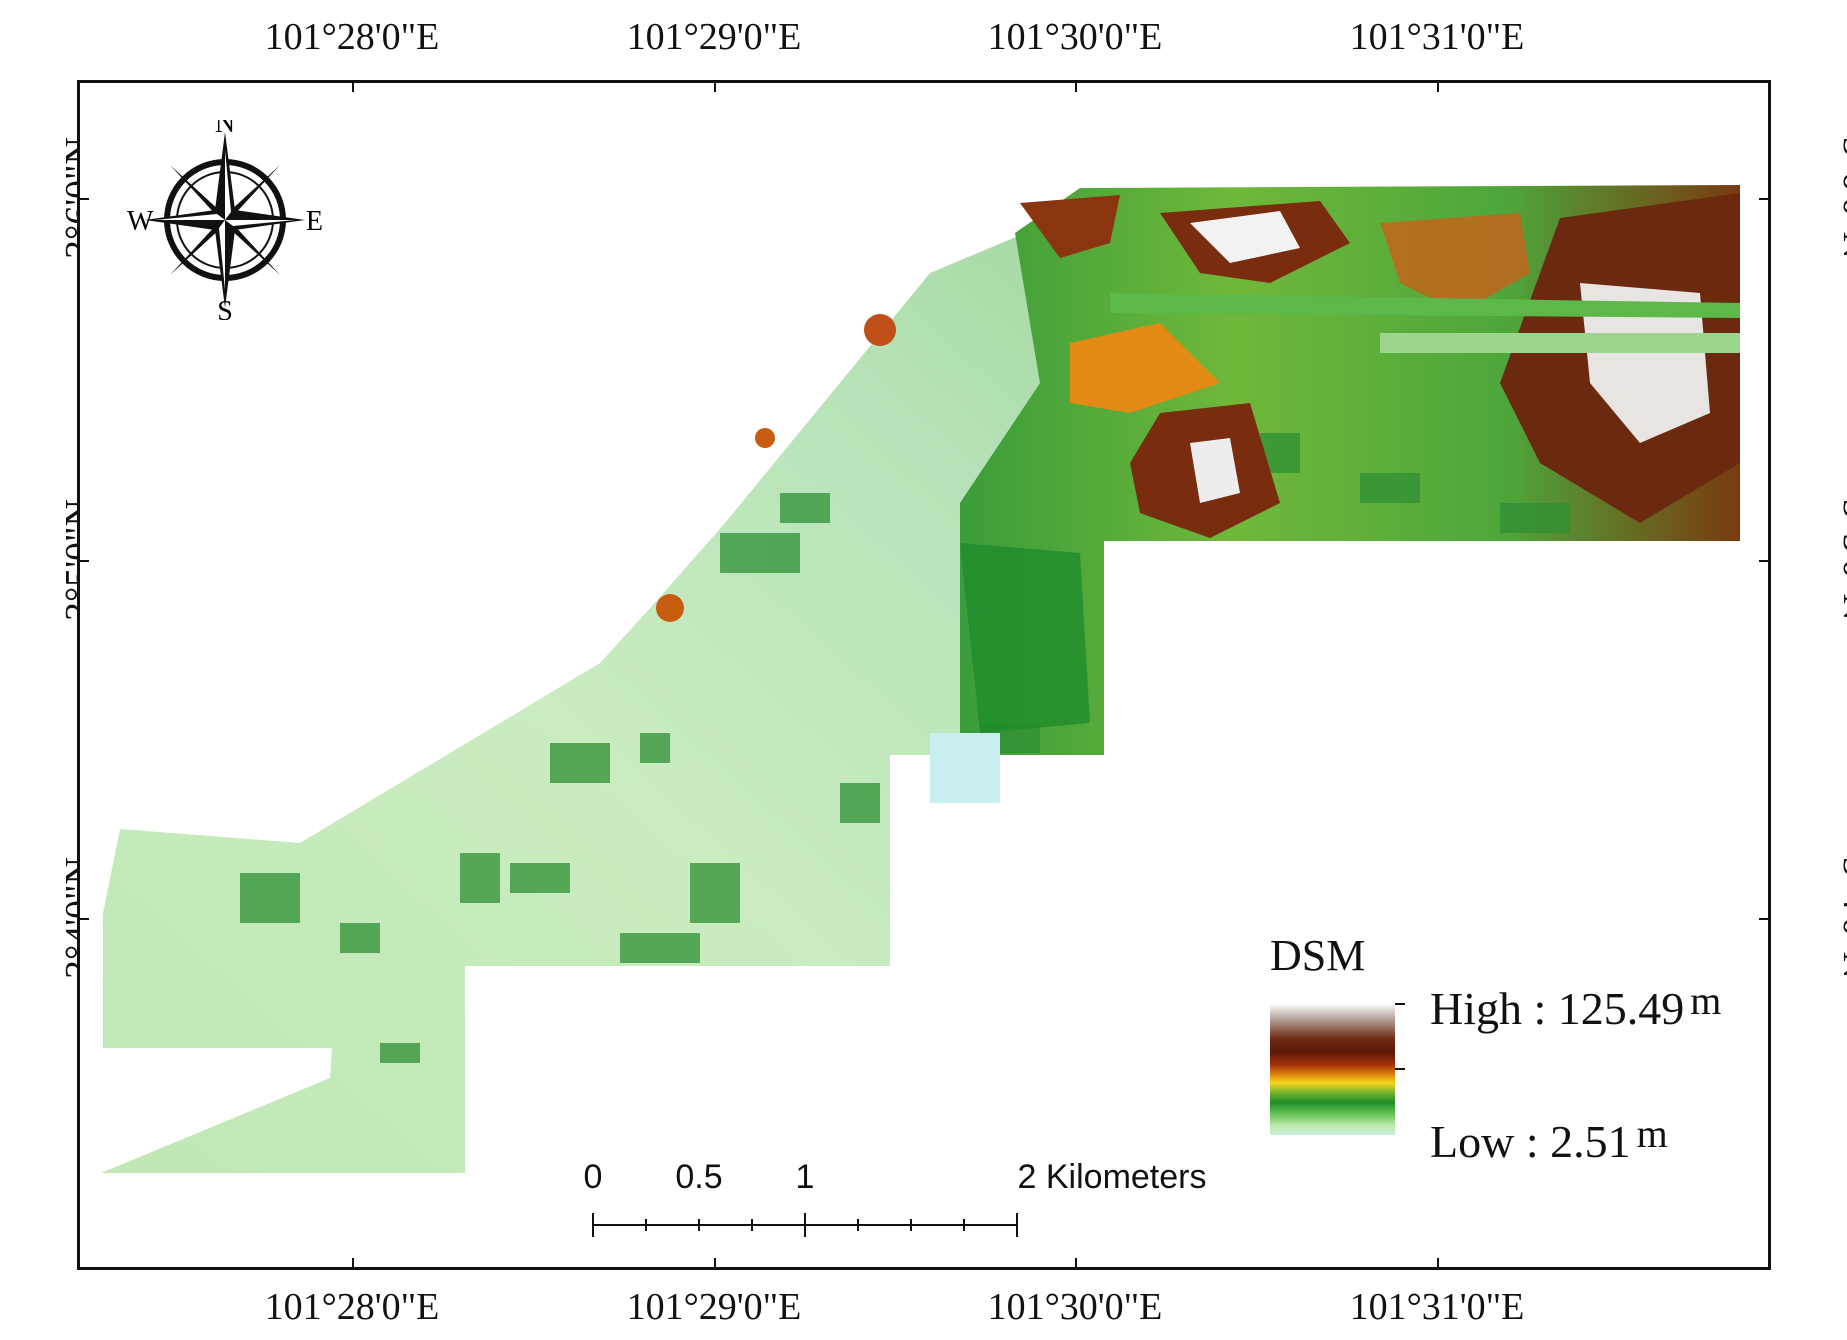 The width and height of the screenshot is (1847, 1340). What do you see at coordinates (1530, 1141) in the screenshot?
I see `legend-low-text: Low : 2.51` at bounding box center [1530, 1141].